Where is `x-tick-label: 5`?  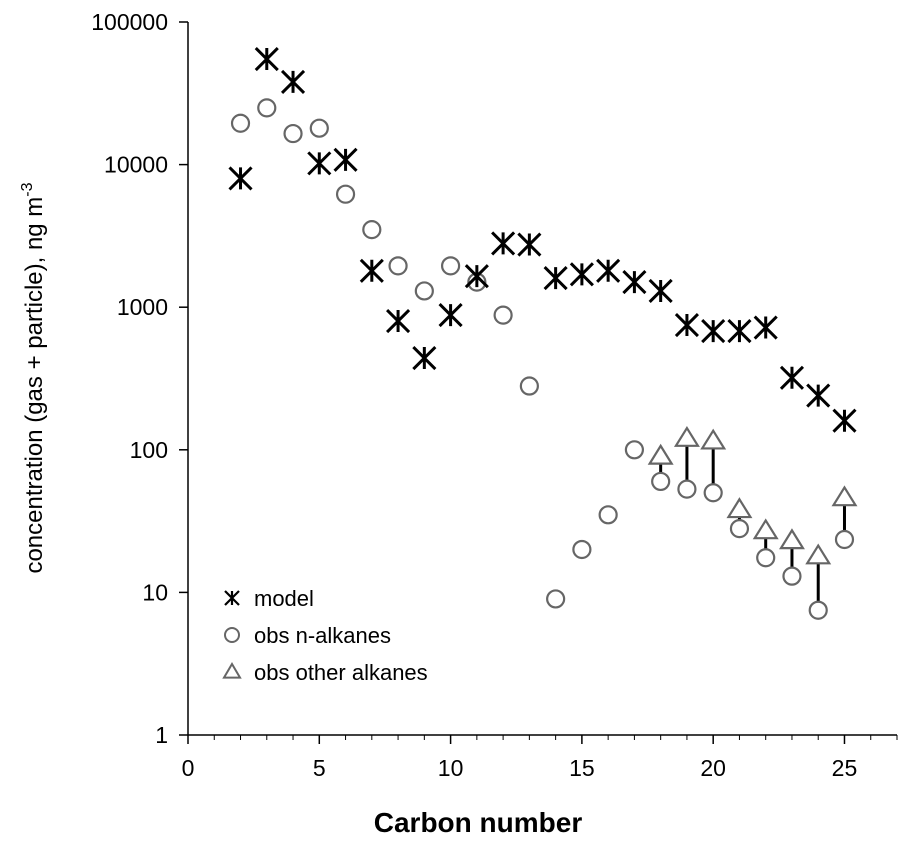
x-tick-label: 5 is located at coordinates (319, 768).